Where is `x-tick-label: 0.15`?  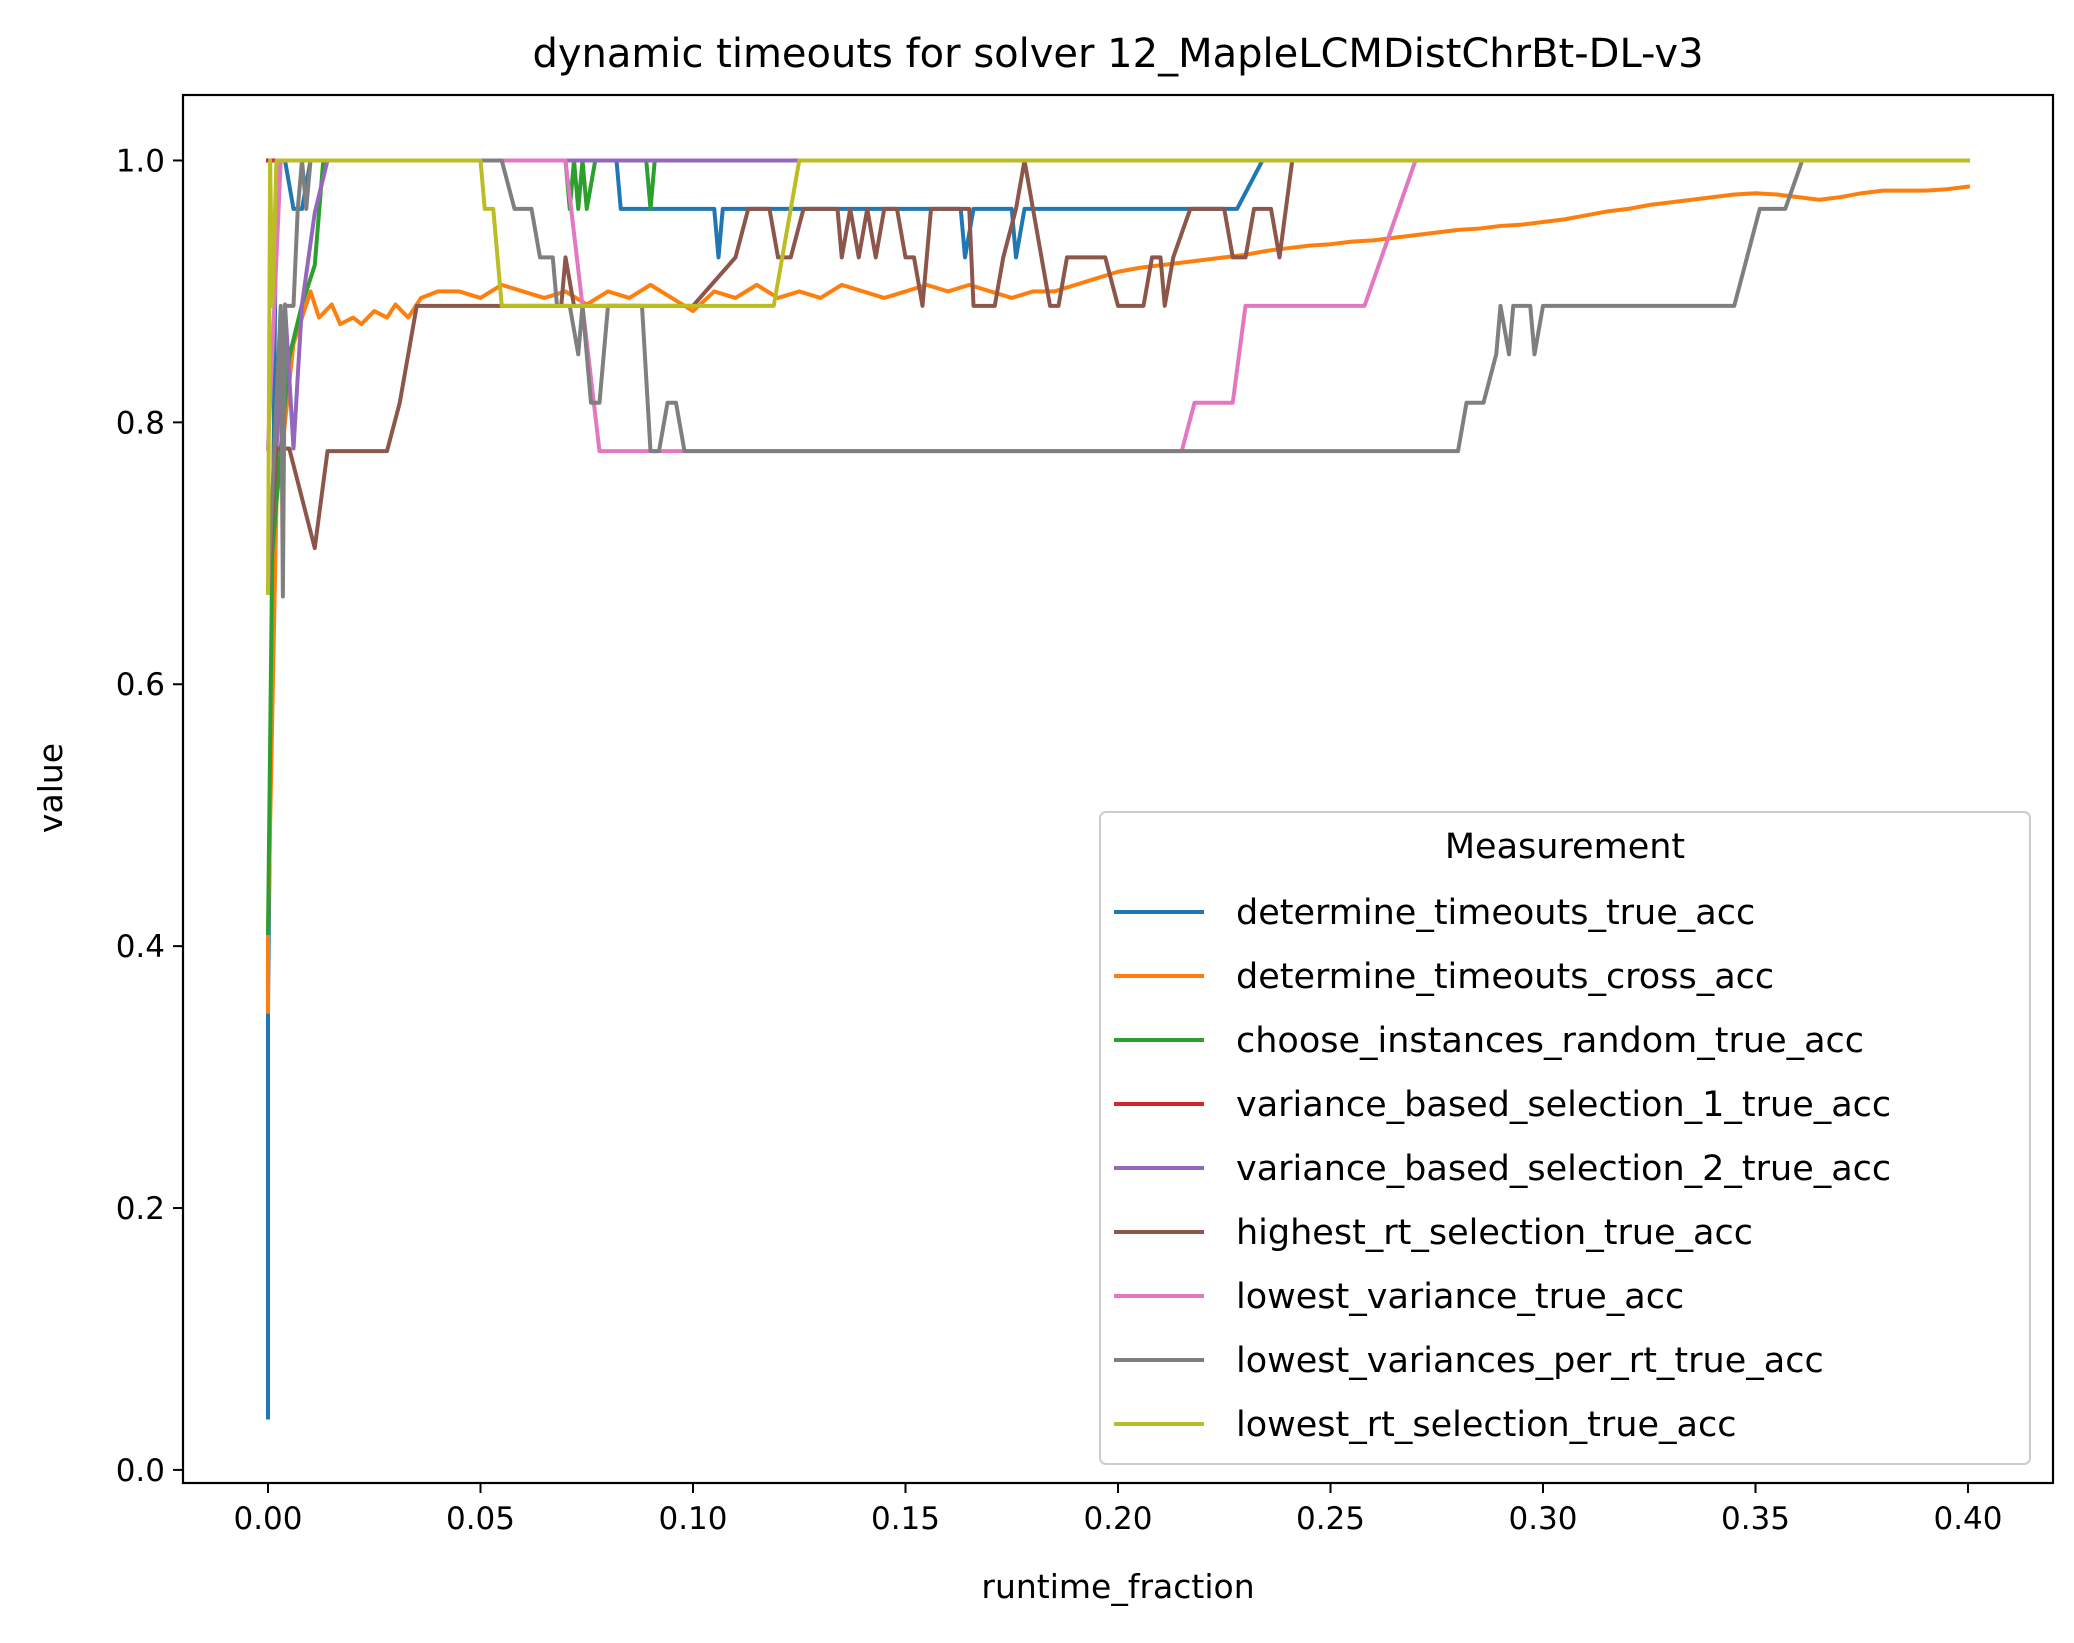
x-tick-label: 0.15 is located at coordinates (905, 1519).